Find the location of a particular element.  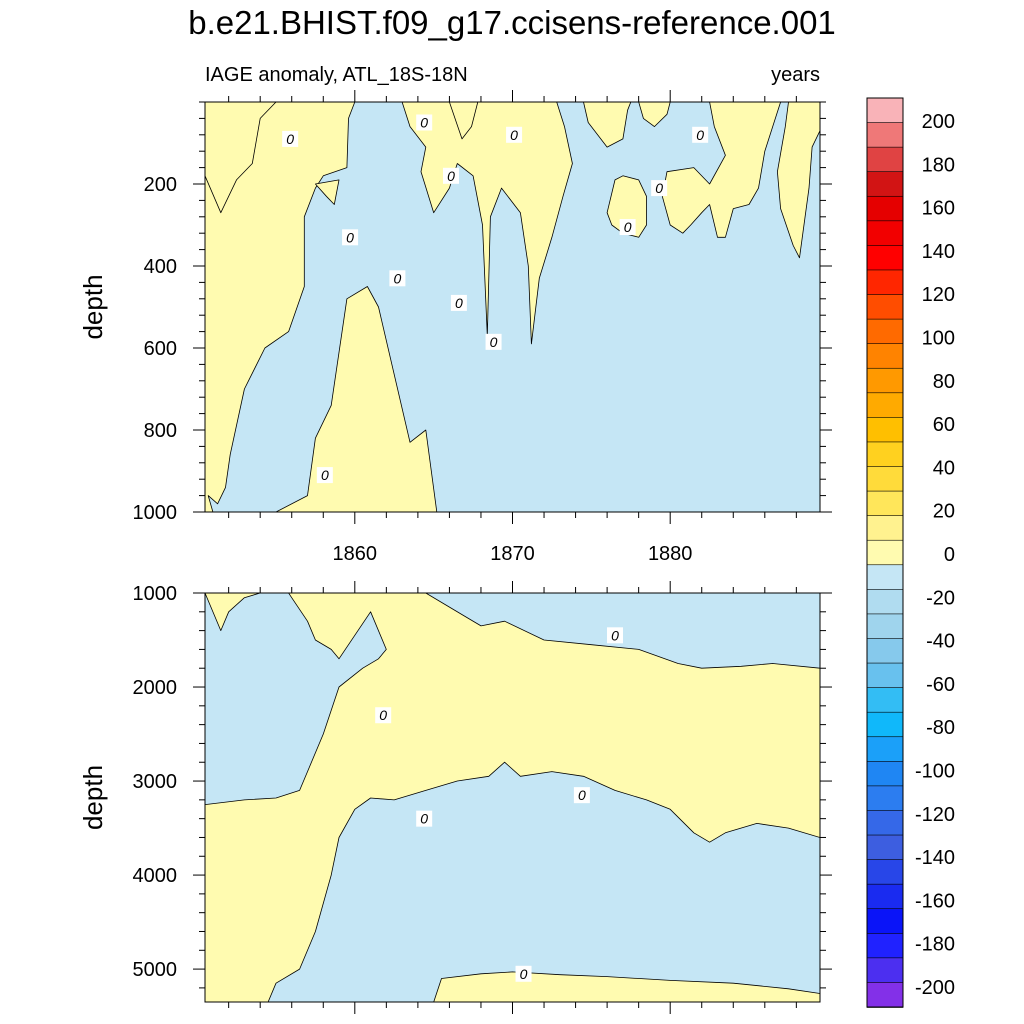

colorbar-label: 0 is located at coordinates (949, 555).